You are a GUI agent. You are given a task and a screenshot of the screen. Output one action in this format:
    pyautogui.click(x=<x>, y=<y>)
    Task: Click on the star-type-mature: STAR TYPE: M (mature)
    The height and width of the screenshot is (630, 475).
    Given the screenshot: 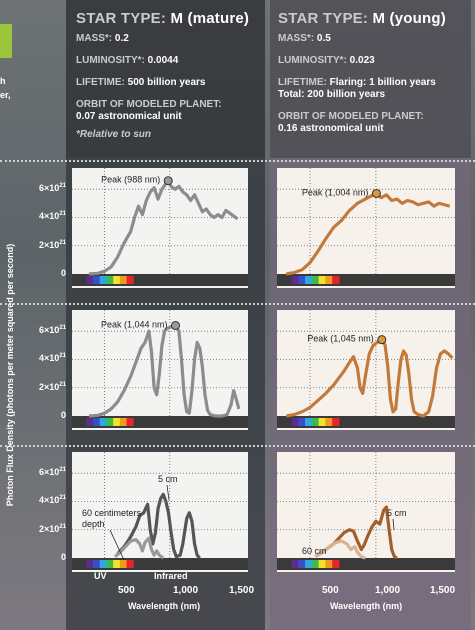 What is the action you would take?
    pyautogui.click(x=162, y=18)
    